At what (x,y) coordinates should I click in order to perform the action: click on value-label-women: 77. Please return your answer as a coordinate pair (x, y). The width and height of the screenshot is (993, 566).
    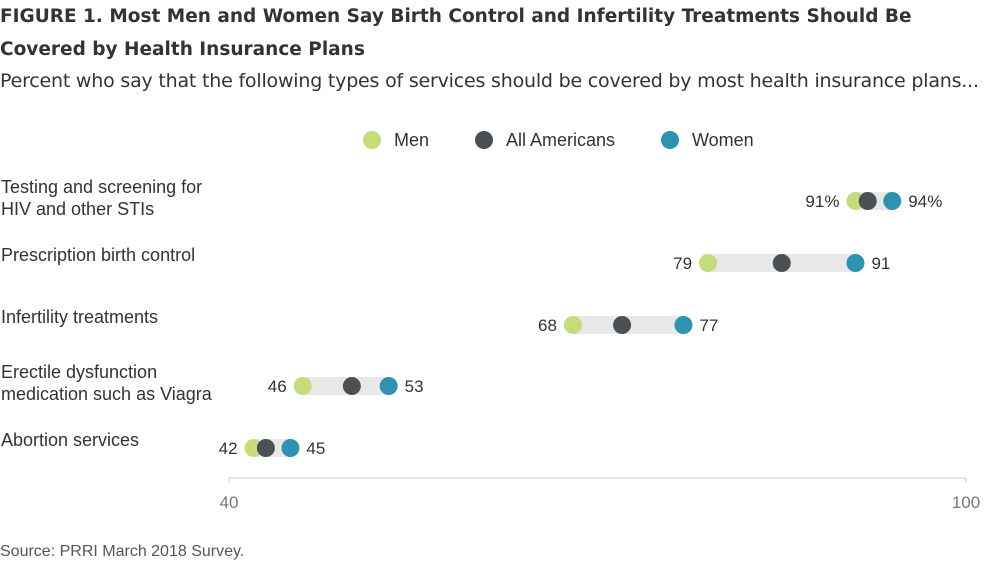
    Looking at the image, I should click on (708, 325).